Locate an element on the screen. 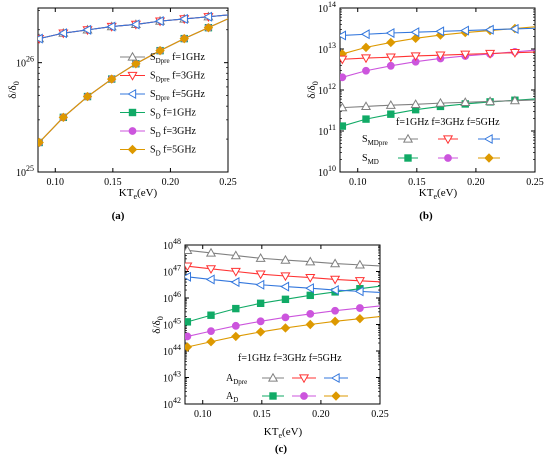  x-tick-label: 0.10 is located at coordinates (358, 182).